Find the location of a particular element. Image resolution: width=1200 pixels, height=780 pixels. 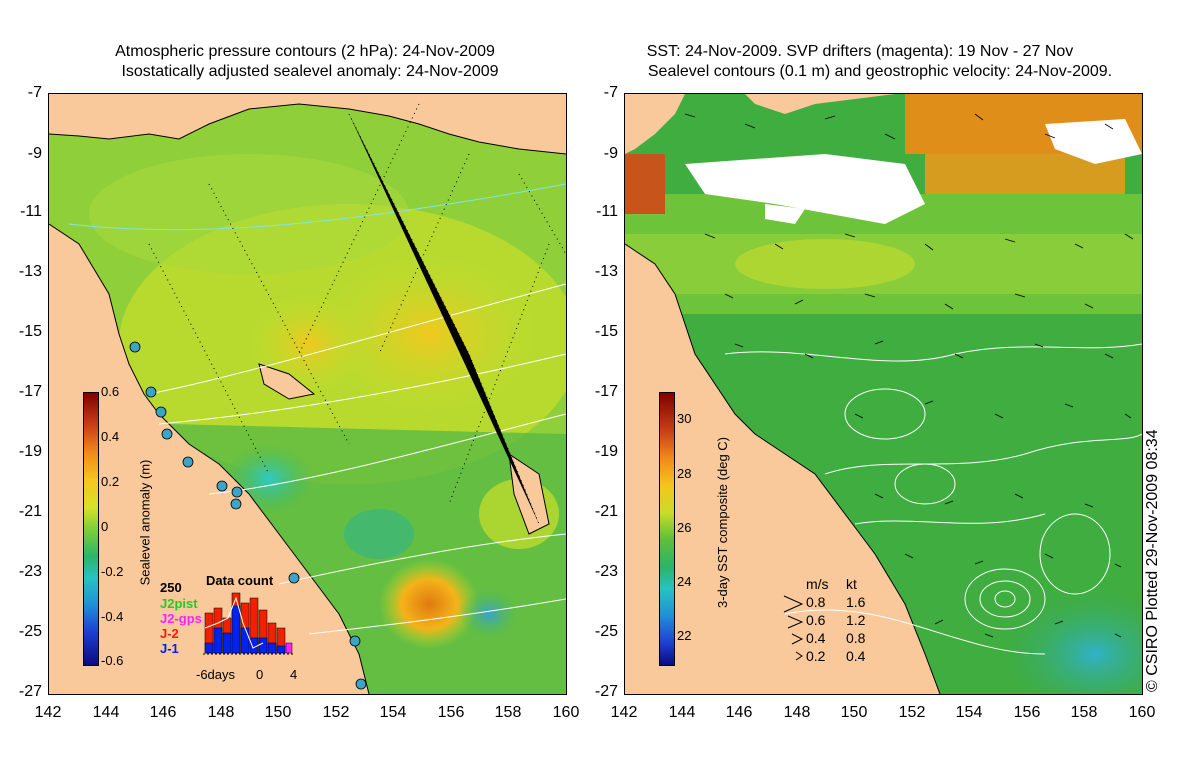

data-count-xlabel-end: 4 is located at coordinates (294, 674).